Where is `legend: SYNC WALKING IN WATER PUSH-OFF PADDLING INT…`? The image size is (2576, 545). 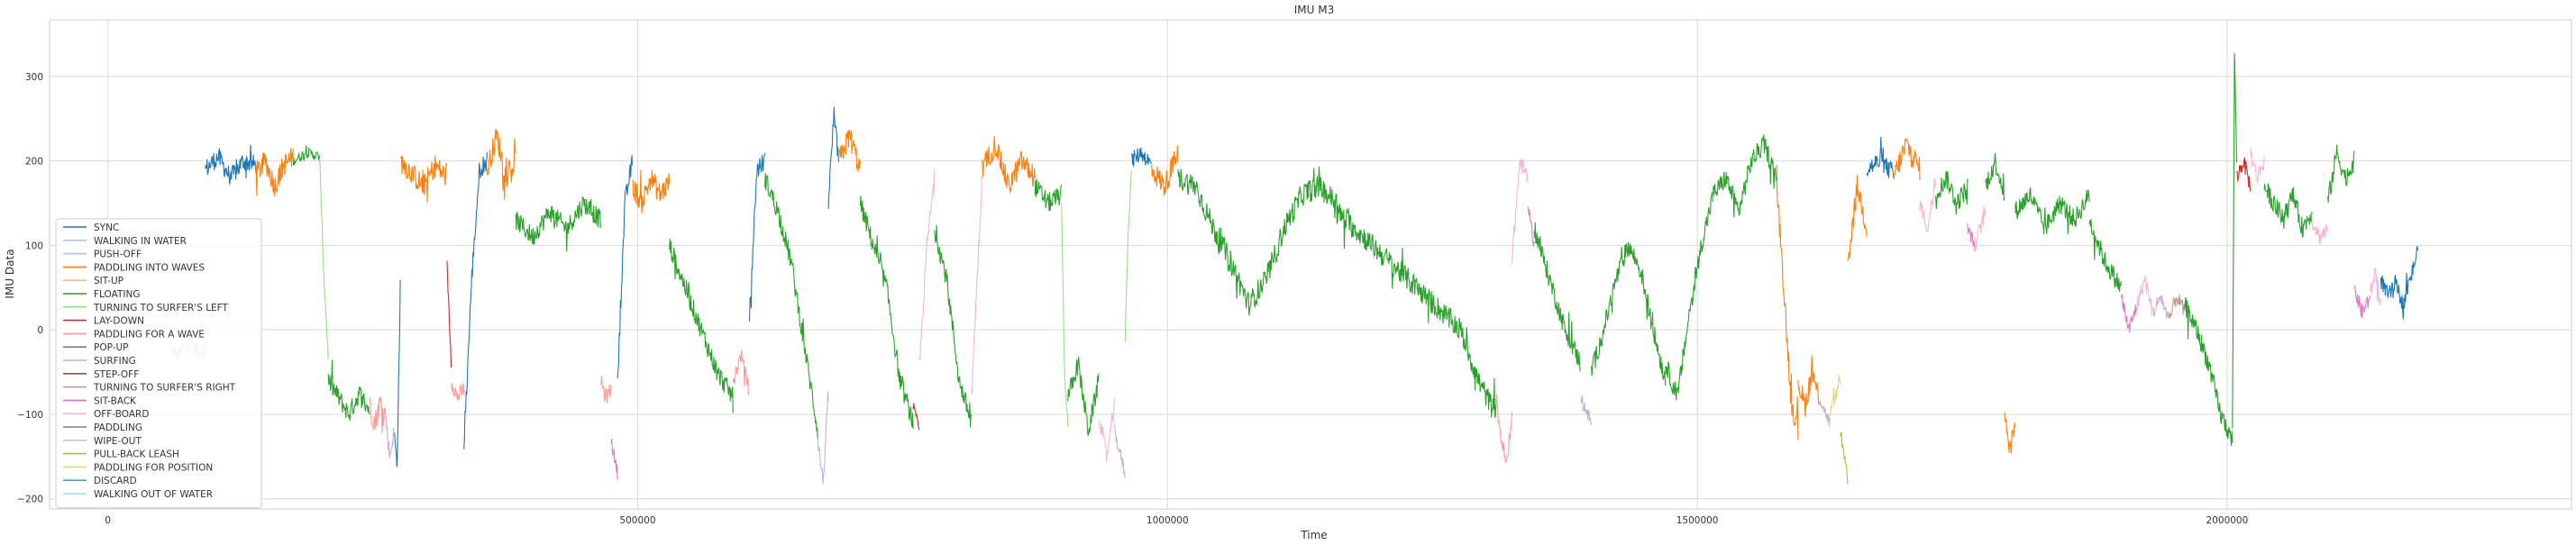
legend: SYNC WALKING IN WATER PUSH-OFF PADDLING INT… is located at coordinates (158, 363).